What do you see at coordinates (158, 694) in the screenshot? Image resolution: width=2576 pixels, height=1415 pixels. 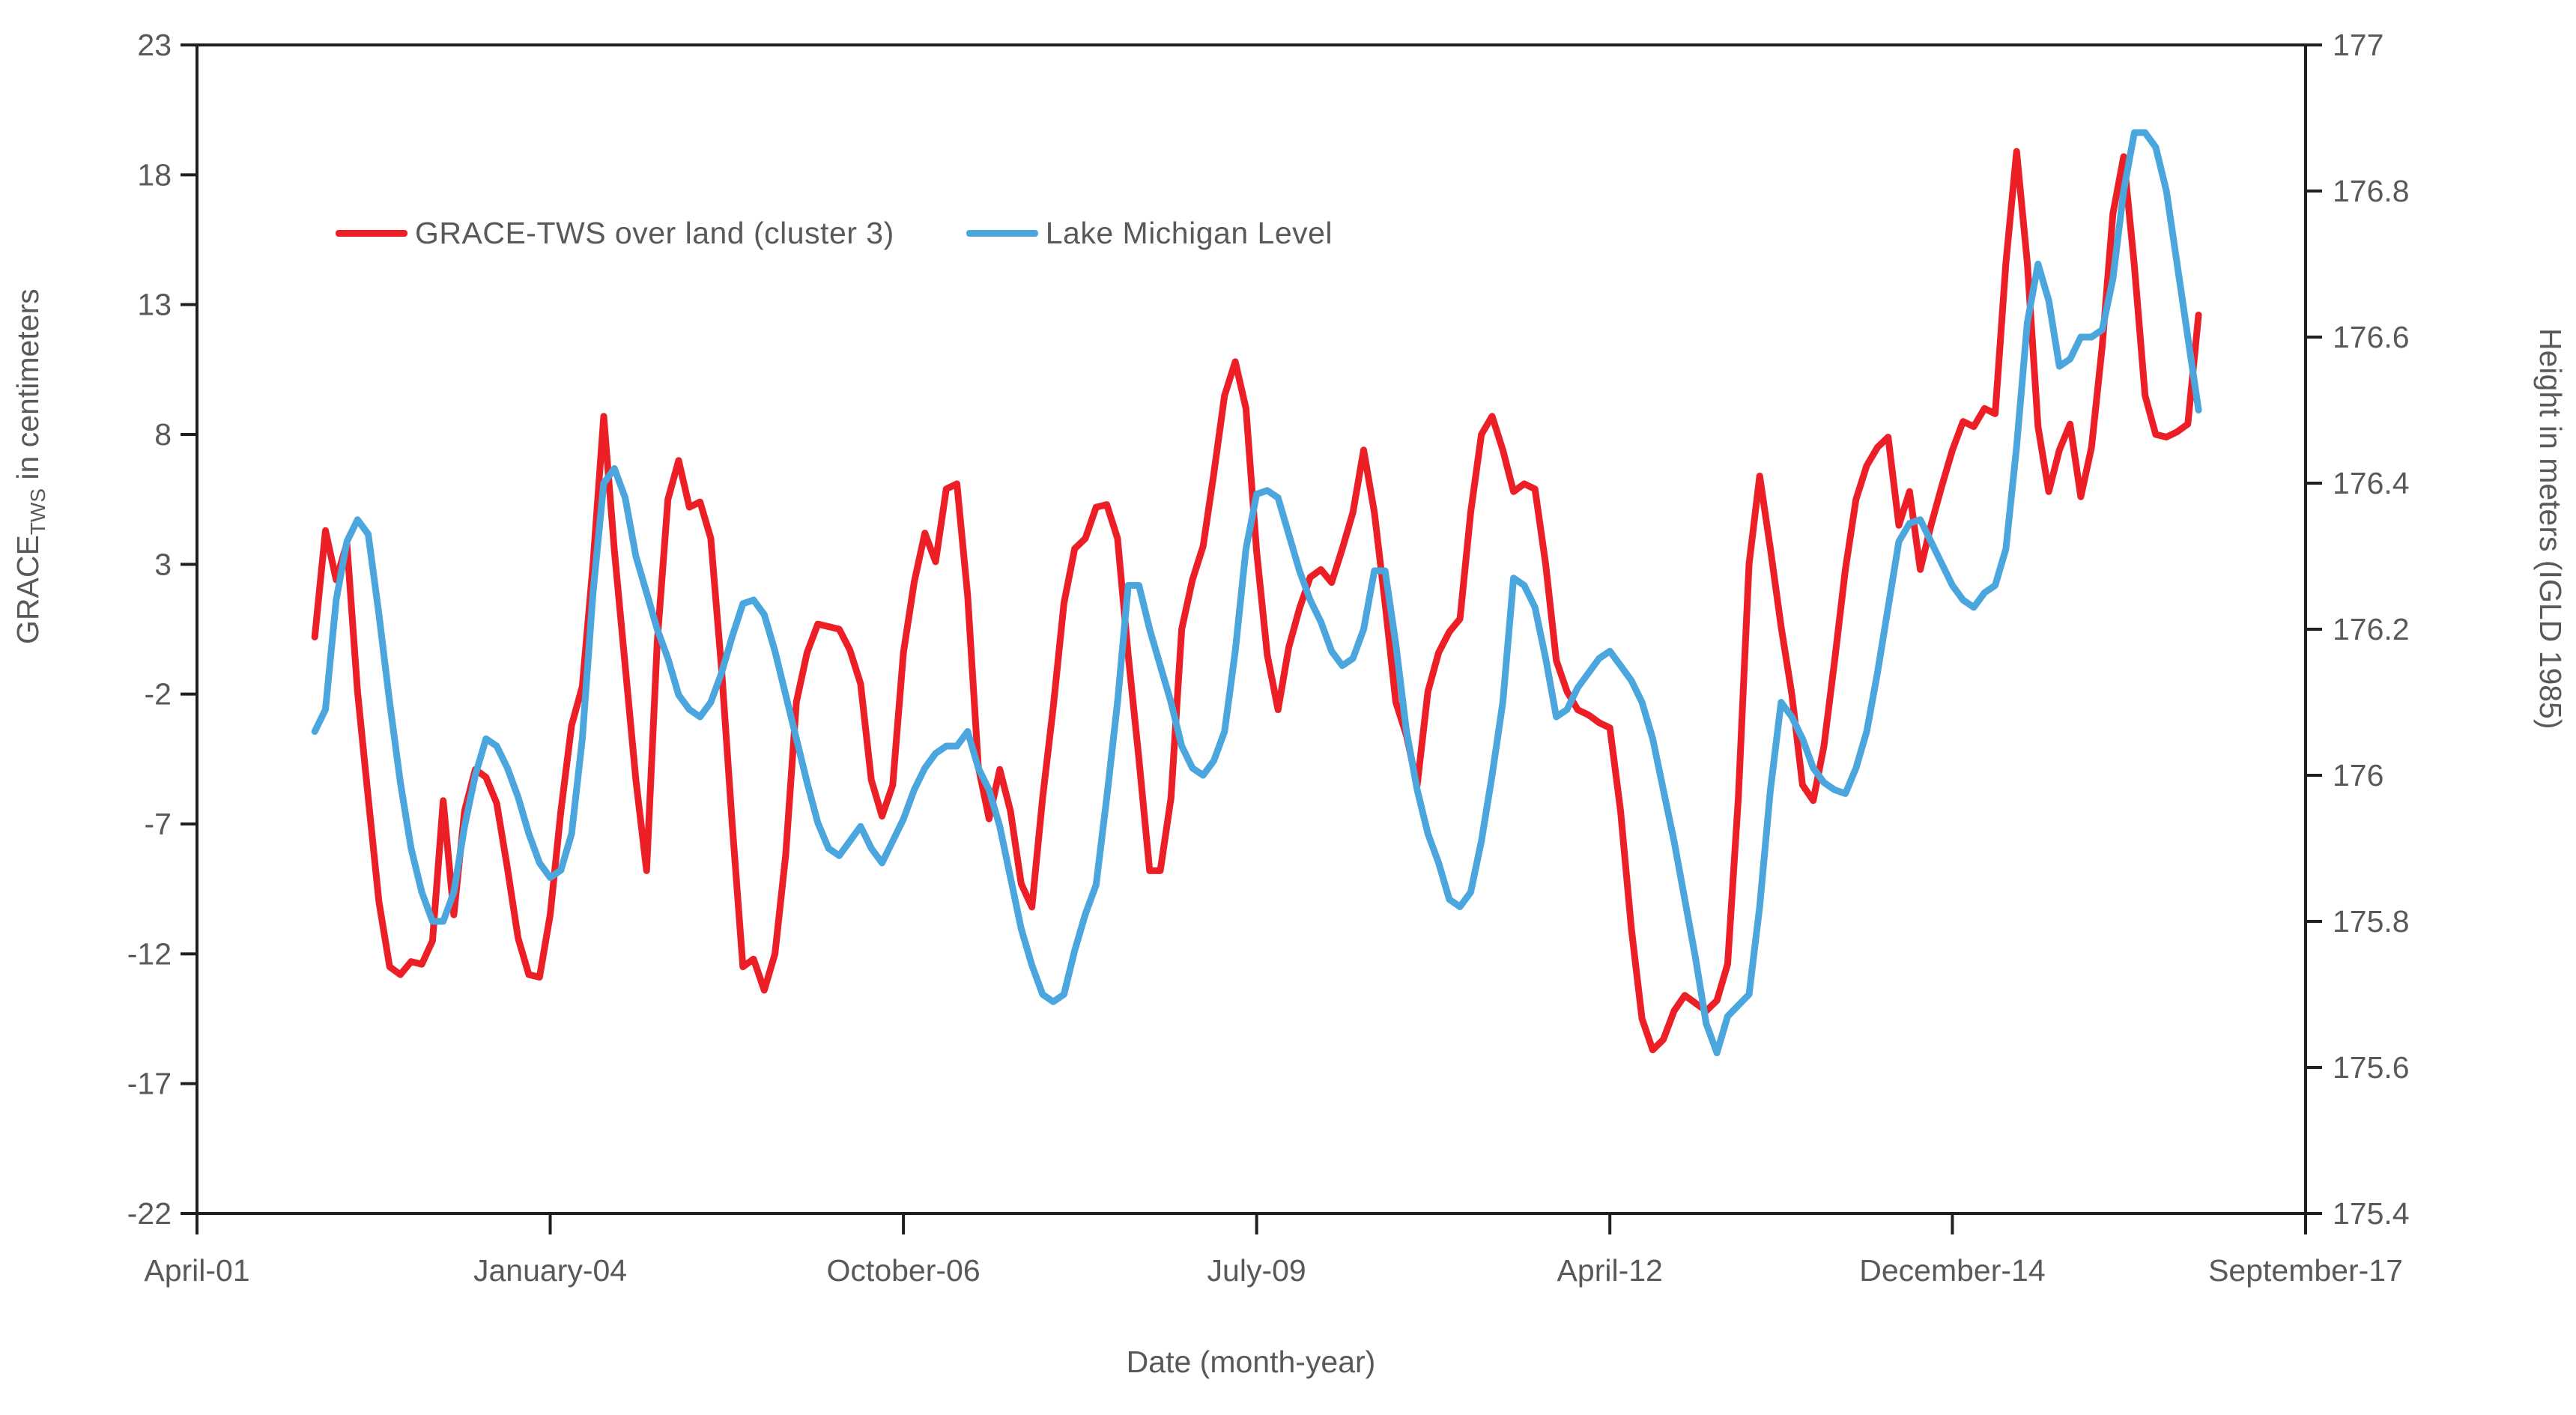 I see `left-axis-tick-label: -2` at bounding box center [158, 694].